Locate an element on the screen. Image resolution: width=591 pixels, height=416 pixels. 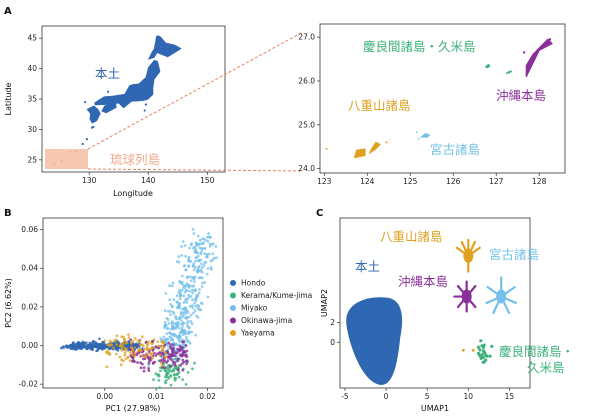
kume-island-shape is located at coordinates (488, 66).